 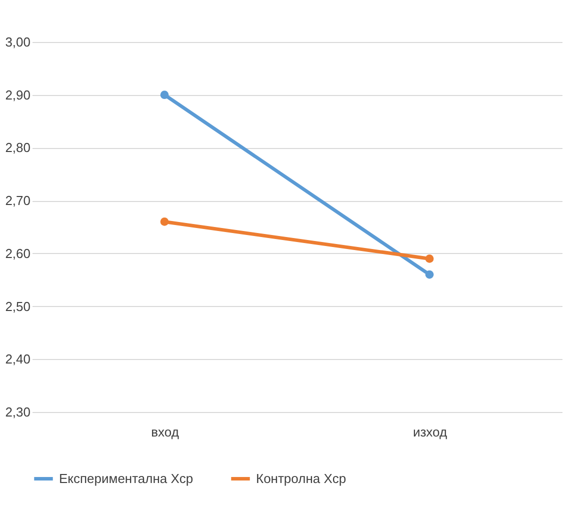 What do you see at coordinates (17, 306) in the screenshot?
I see `y-tick-label: 2,50` at bounding box center [17, 306].